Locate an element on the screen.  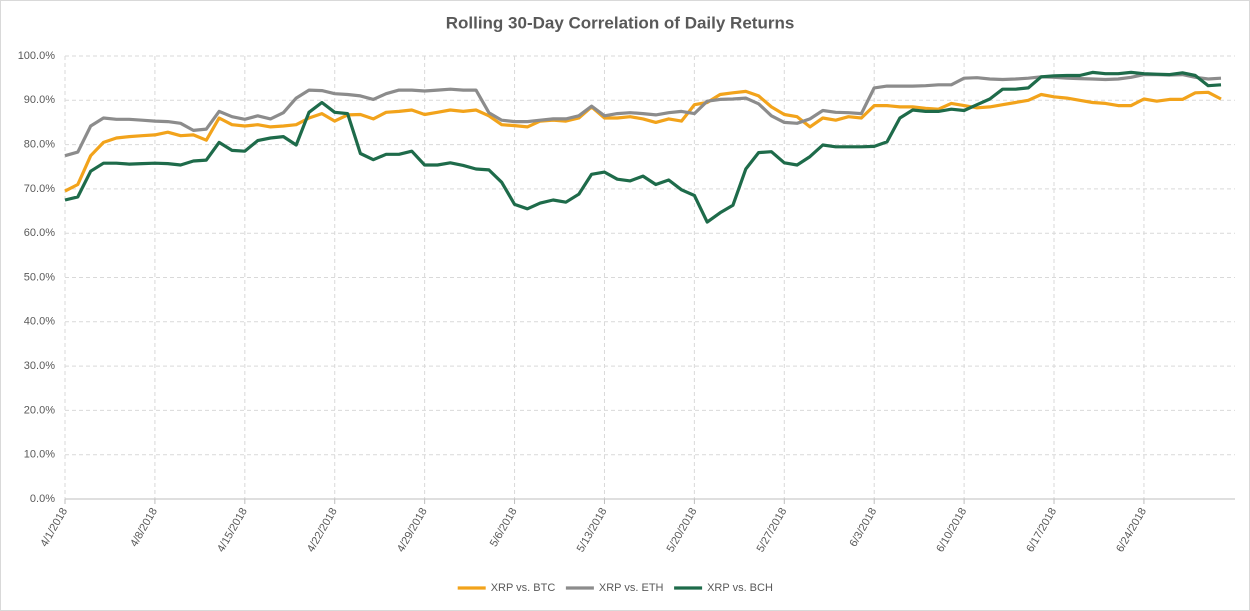
series-line is located at coordinates (643, 115).